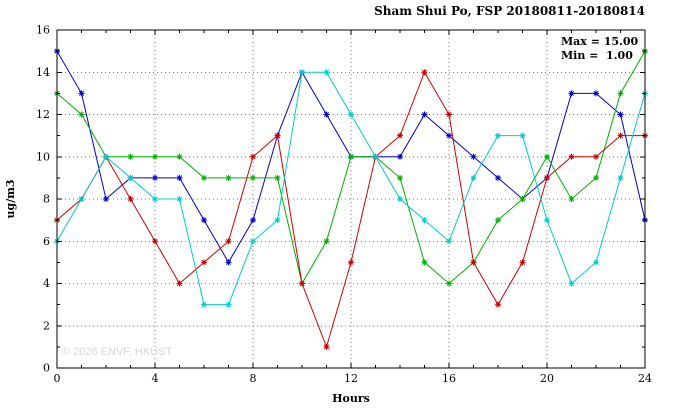 This screenshot has width=674, height=409. I want to click on x-tick-label: 16, so click(449, 378).